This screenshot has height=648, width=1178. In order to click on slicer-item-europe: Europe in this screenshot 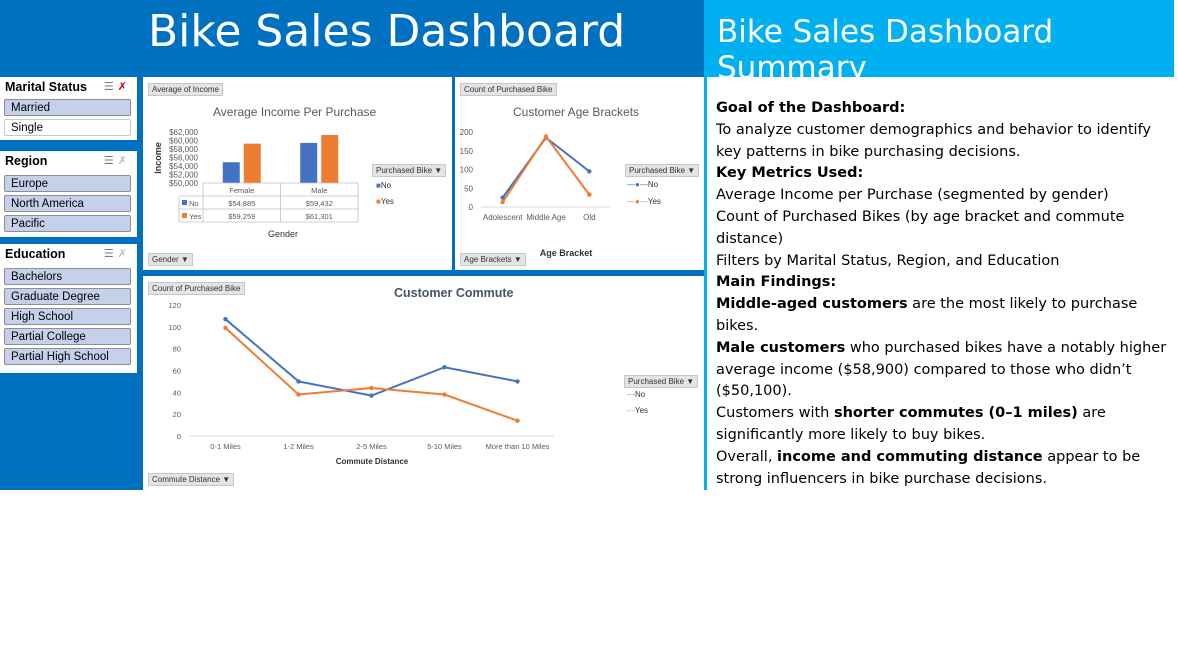, I will do `click(67, 183)`.